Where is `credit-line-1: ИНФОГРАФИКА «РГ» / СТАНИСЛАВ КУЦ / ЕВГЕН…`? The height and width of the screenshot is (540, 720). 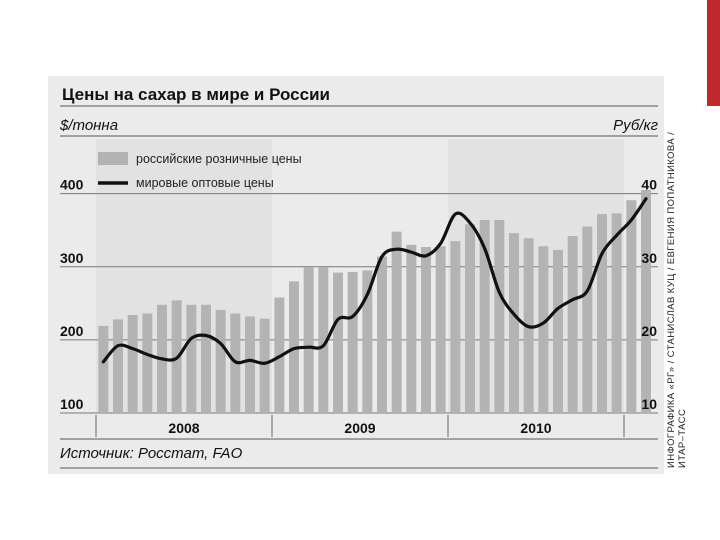
credit-line-1: ИНФОГРАФИКА «РГ» / СТАНИСЛАВ КУЦ / ЕВГЕН… is located at coordinates (671, 299).